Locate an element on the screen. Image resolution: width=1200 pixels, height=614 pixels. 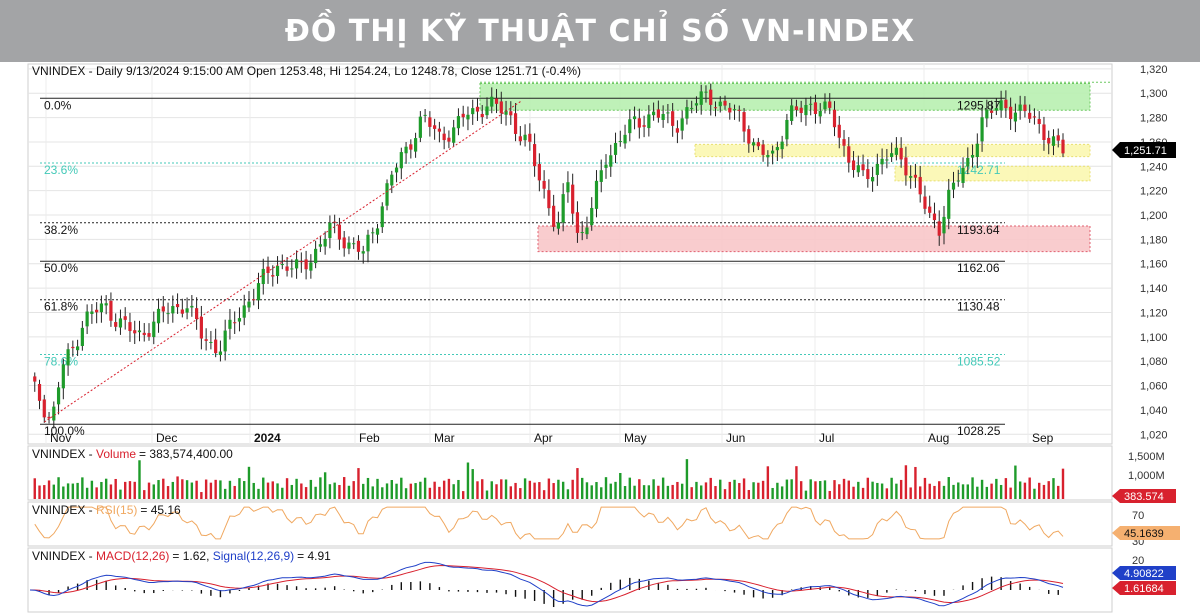
price-ytick: 1,300 is located at coordinates (1154, 94).